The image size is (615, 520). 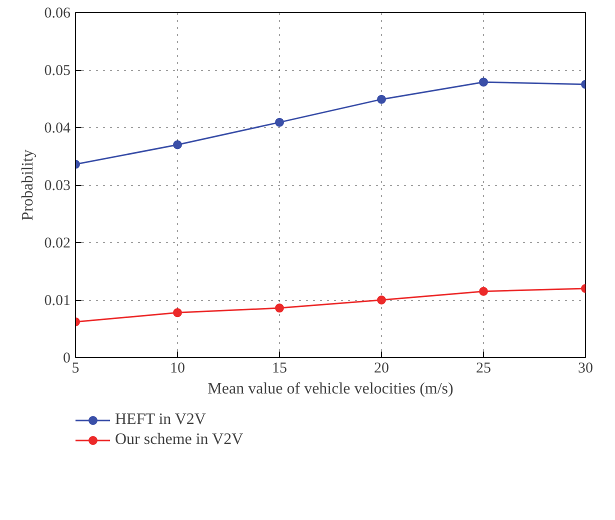 What do you see at coordinates (179, 440) in the screenshot?
I see `legend-label: Our scheme in V2V` at bounding box center [179, 440].